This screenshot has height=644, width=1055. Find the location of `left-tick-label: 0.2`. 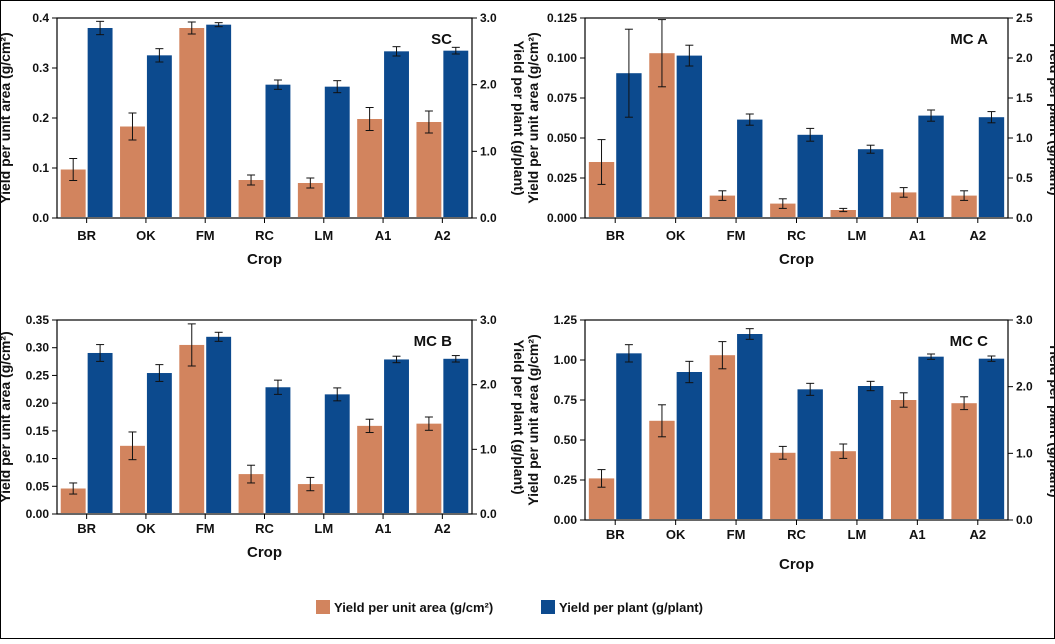

left-tick-label: 0.2 is located at coordinates (40, 118).